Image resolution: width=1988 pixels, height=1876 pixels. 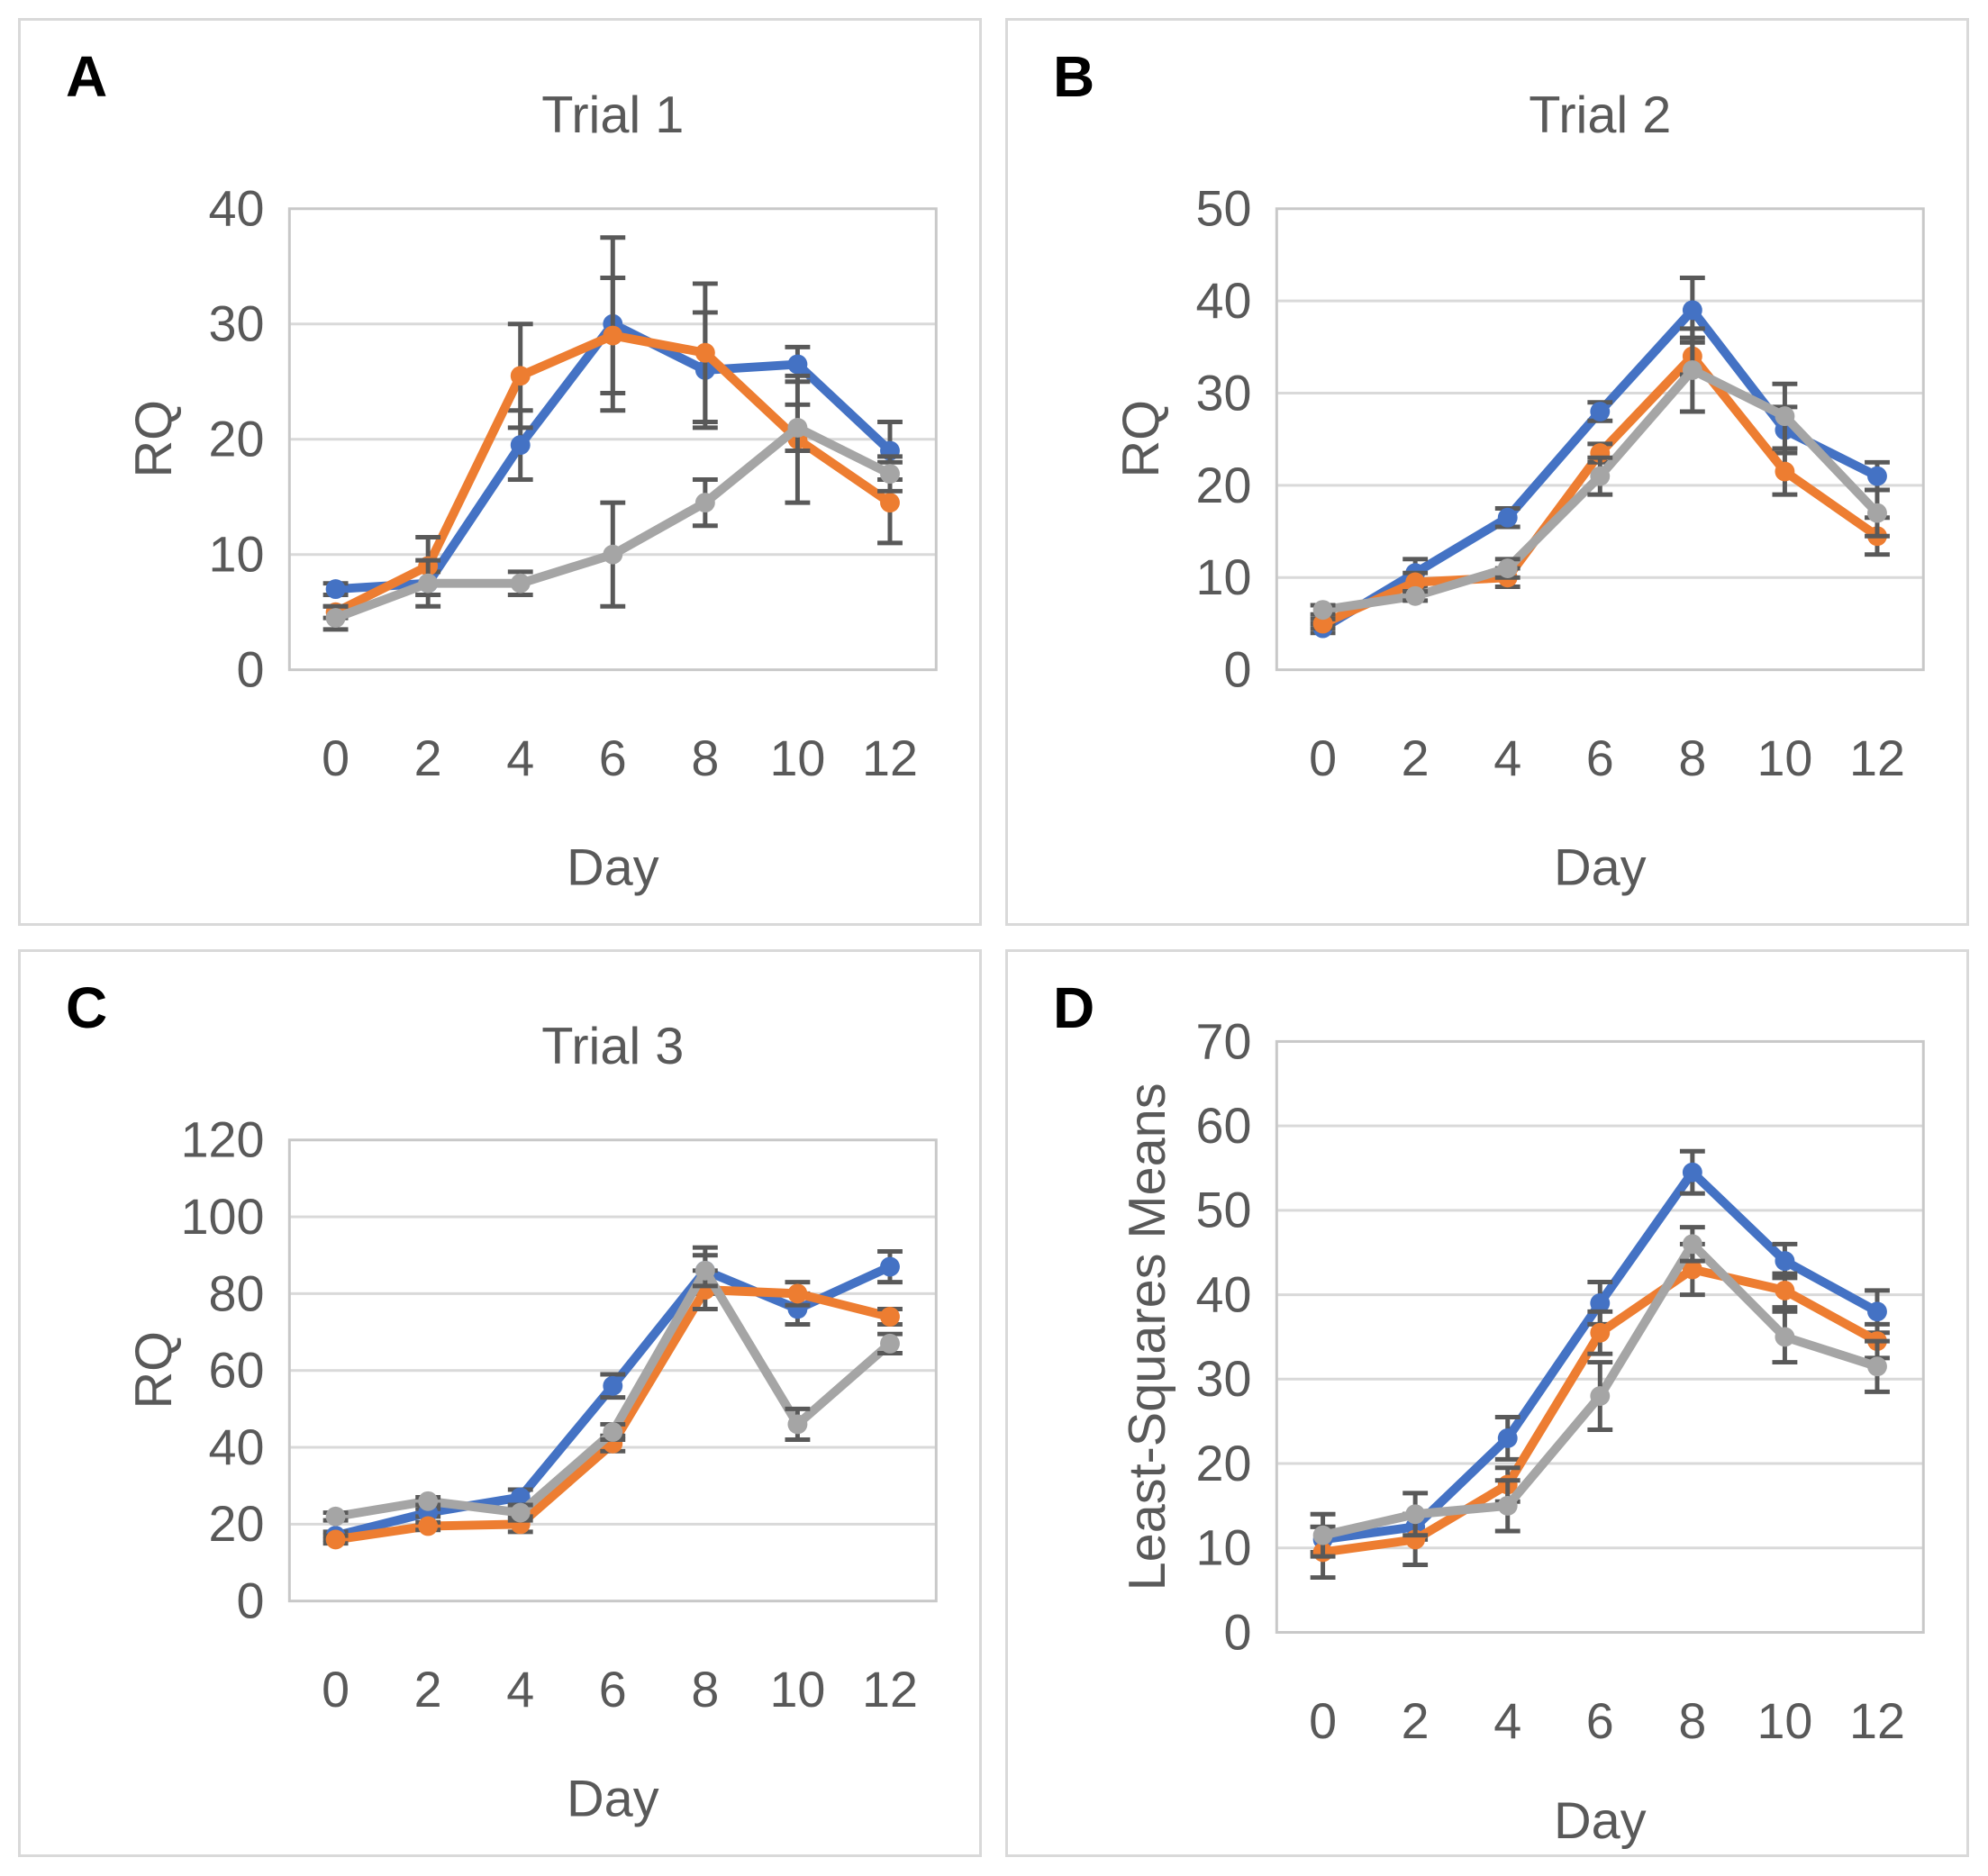 I want to click on plot-area: 0 20 40 60 80 100 120 0 2 4 6 8 10 12, so click(x=559, y=1414).